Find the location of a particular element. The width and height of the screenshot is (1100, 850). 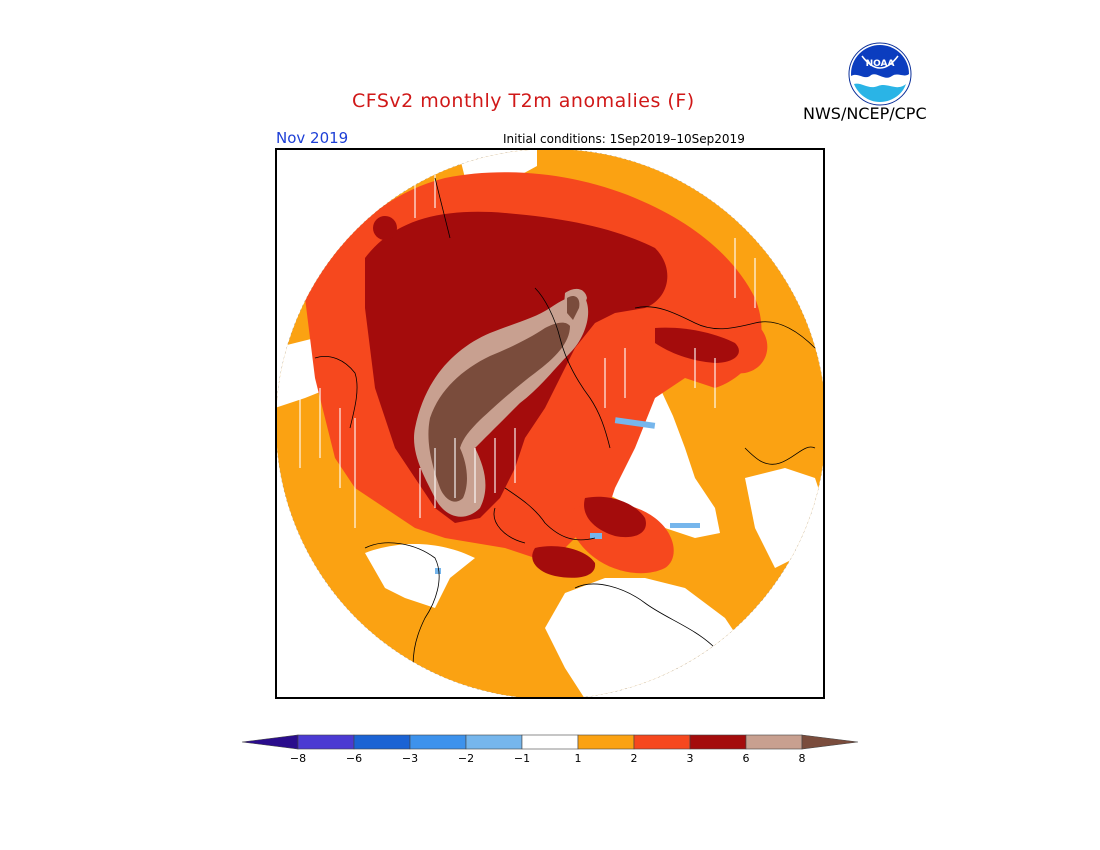

legend-tick-label: 3 is located at coordinates (690, 758).